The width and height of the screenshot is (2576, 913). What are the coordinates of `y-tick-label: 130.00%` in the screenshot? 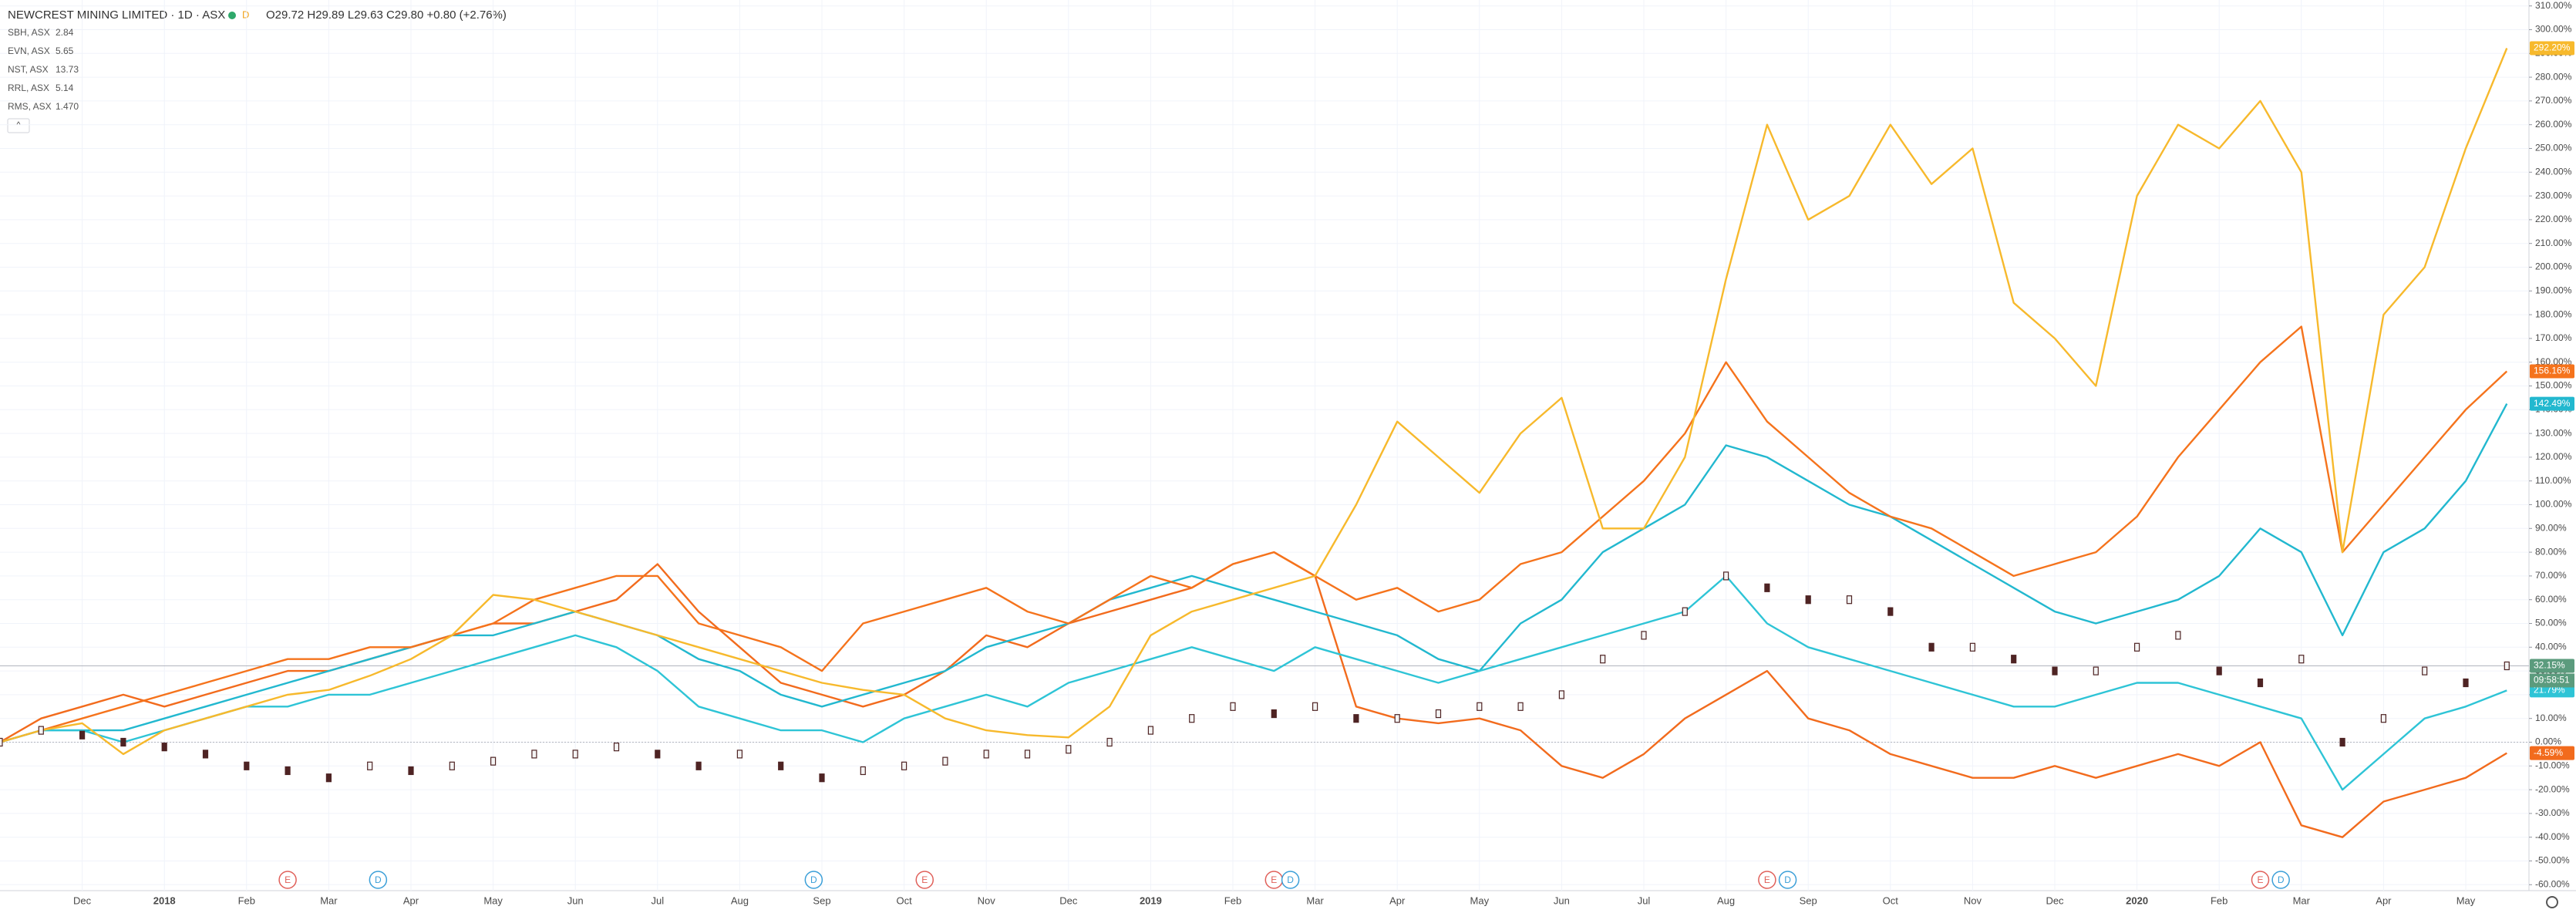 It's located at (2554, 433).